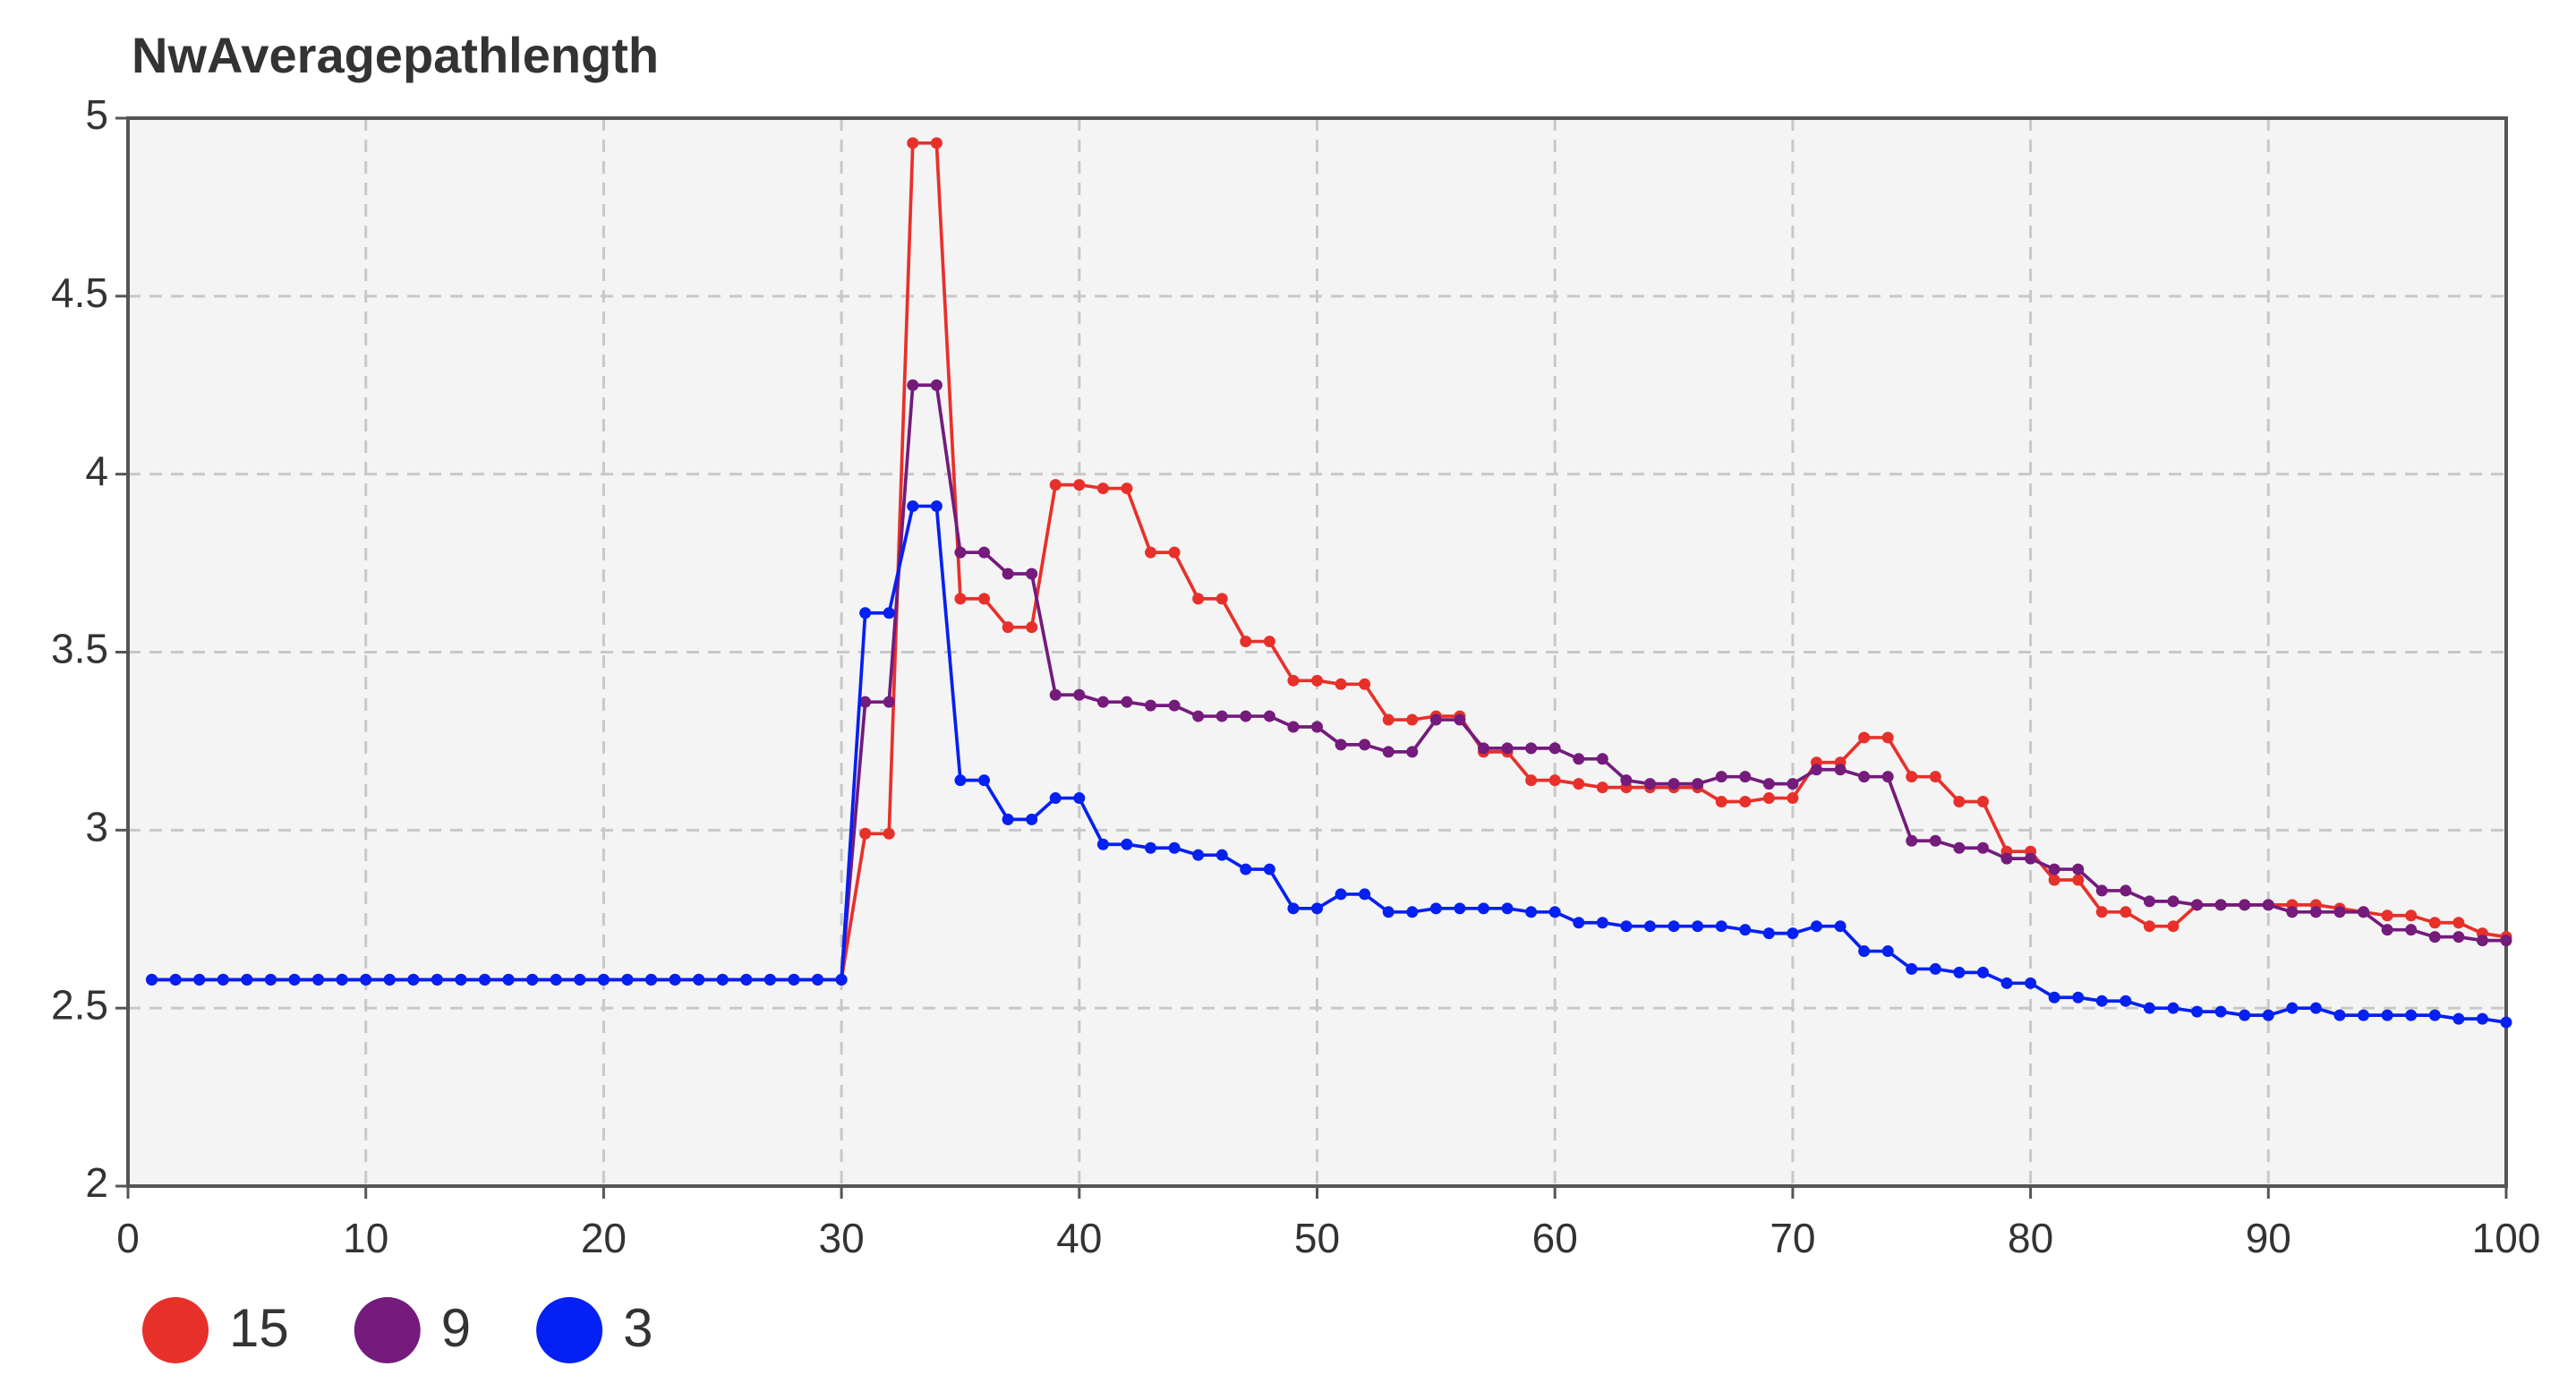 The height and width of the screenshot is (1392, 2576). What do you see at coordinates (79, 1004) in the screenshot?
I see `y-tick-label: 2.5` at bounding box center [79, 1004].